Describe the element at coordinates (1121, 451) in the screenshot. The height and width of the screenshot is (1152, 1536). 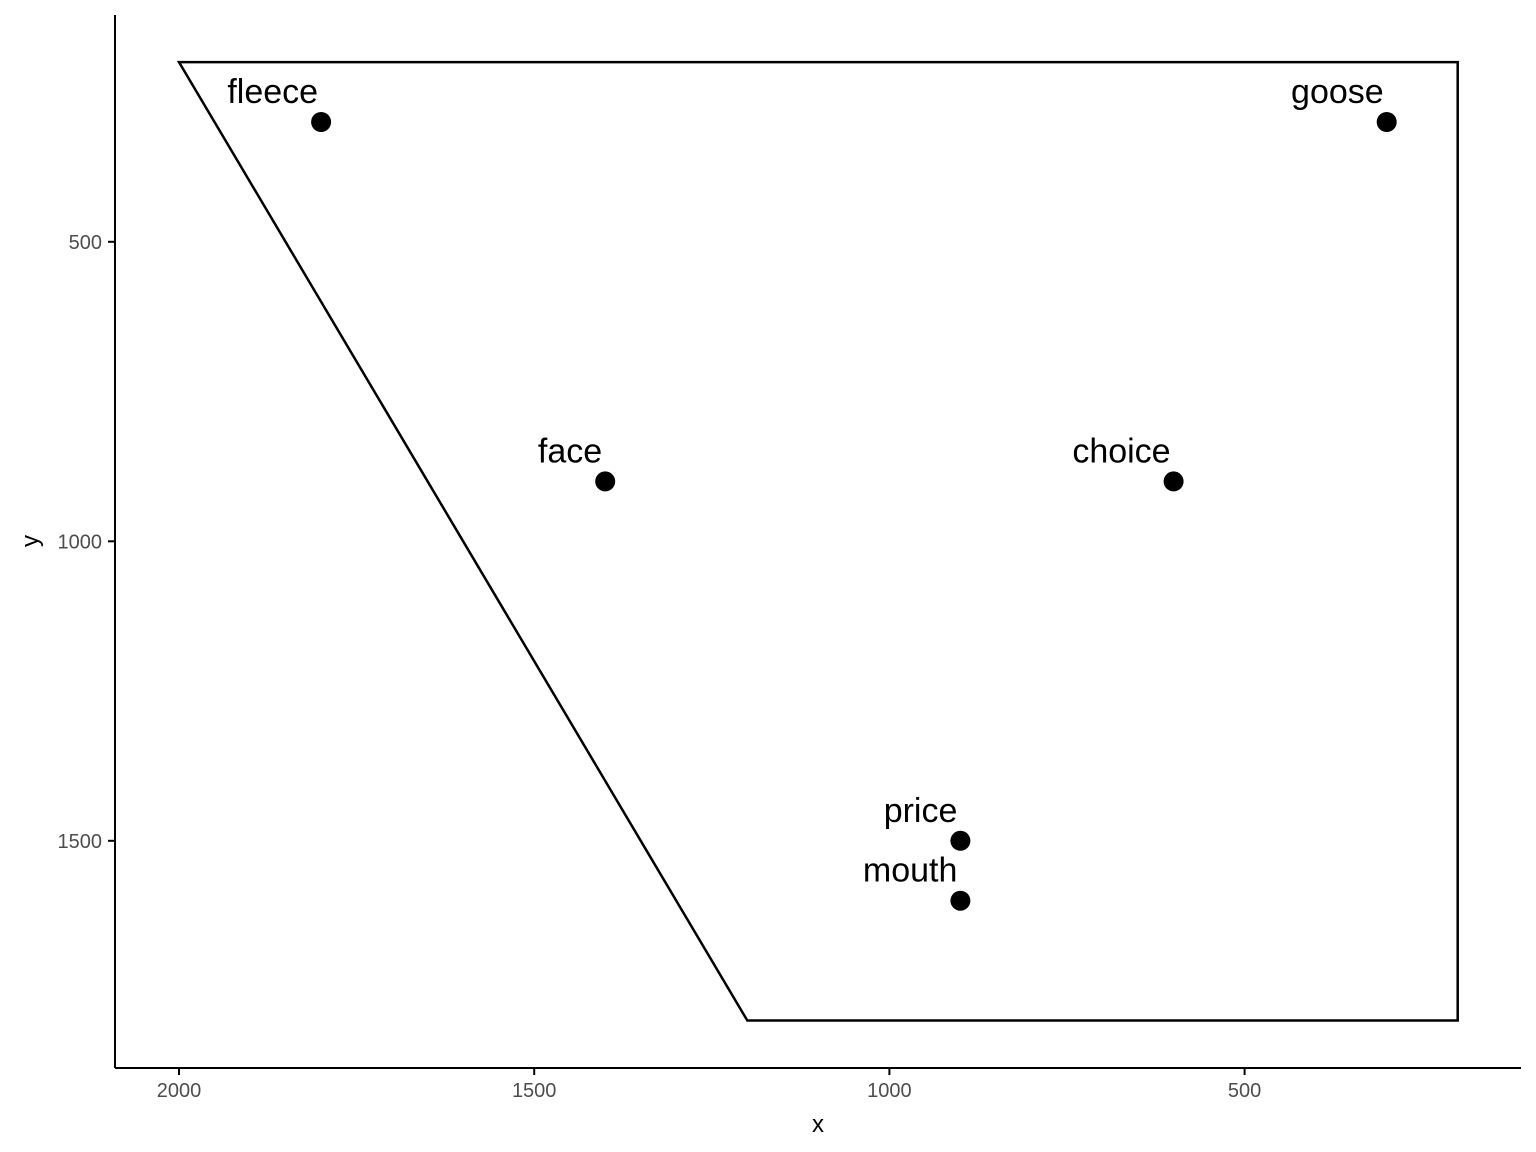
I see `point-label-choice: choice` at that location.